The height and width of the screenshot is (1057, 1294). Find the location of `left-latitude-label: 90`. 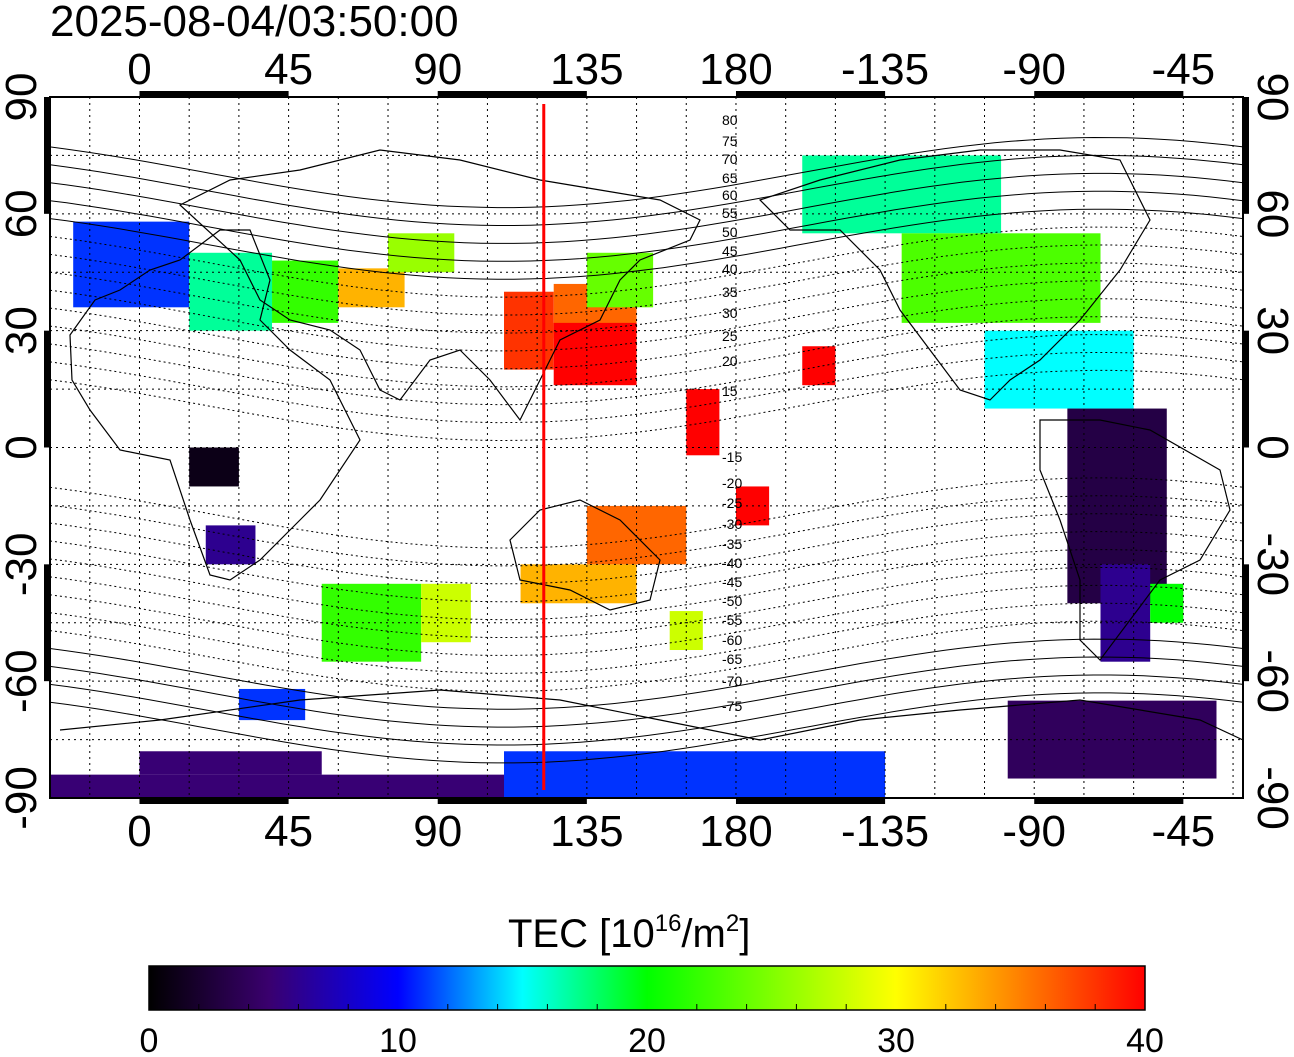

left-latitude-label: 90 is located at coordinates (23, 97).